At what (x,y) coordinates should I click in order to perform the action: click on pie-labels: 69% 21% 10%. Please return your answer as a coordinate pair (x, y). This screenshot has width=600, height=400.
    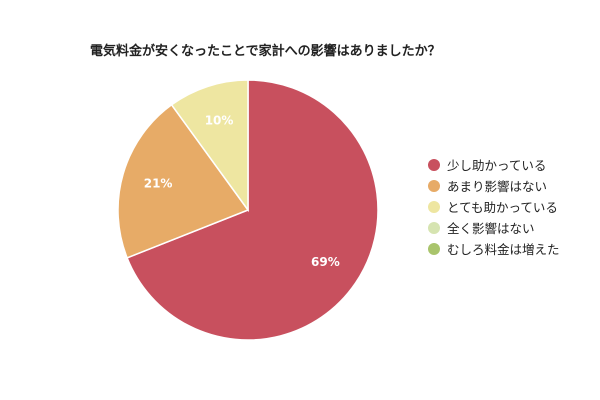
    Looking at the image, I should click on (242, 191).